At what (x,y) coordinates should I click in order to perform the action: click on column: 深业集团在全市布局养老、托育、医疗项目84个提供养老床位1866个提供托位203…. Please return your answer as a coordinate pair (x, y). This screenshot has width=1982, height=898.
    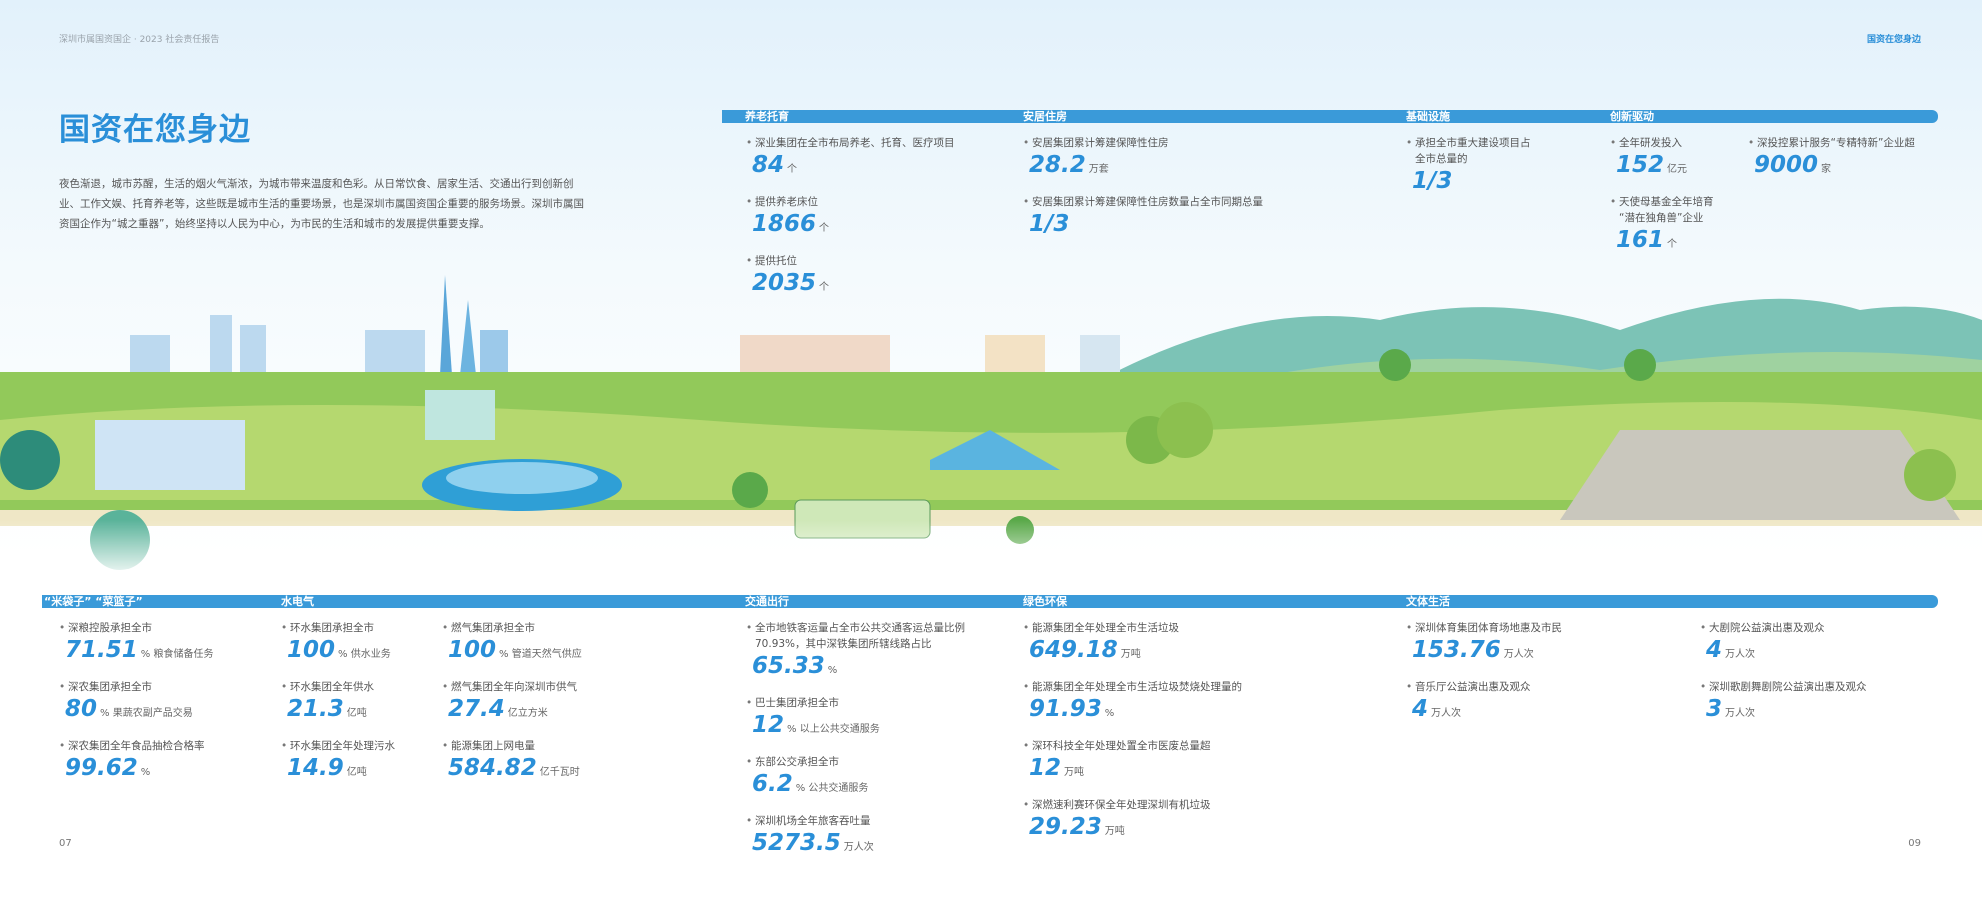
    Looking at the image, I should click on (861, 223).